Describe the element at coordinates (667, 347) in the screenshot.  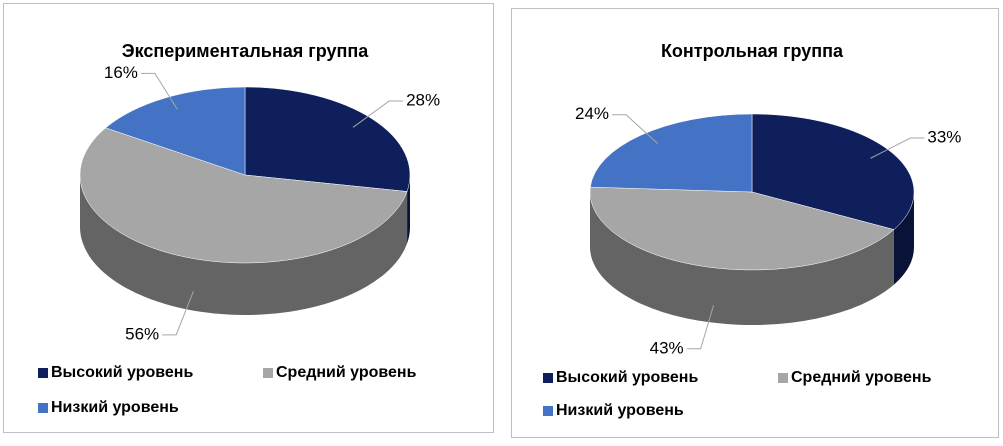
I see `data-label: 43%` at that location.